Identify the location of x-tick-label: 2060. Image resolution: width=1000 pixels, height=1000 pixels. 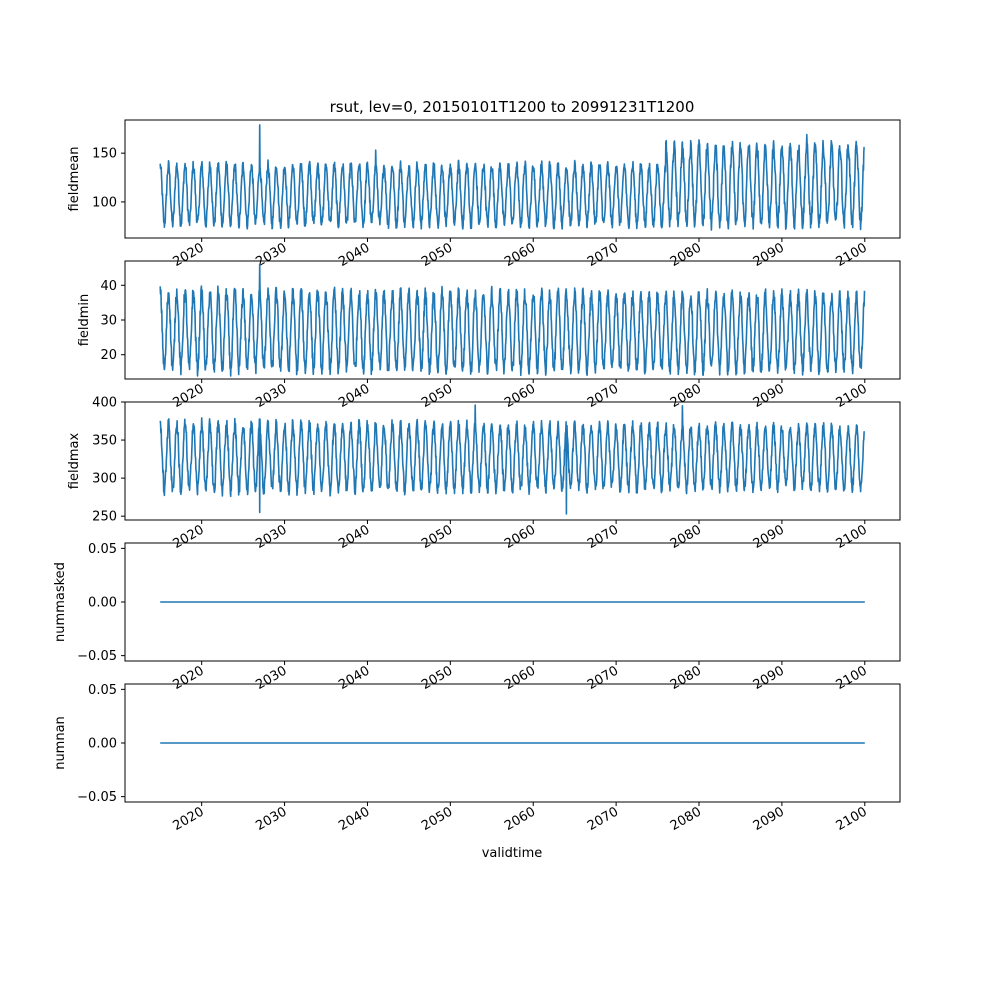
(520, 396).